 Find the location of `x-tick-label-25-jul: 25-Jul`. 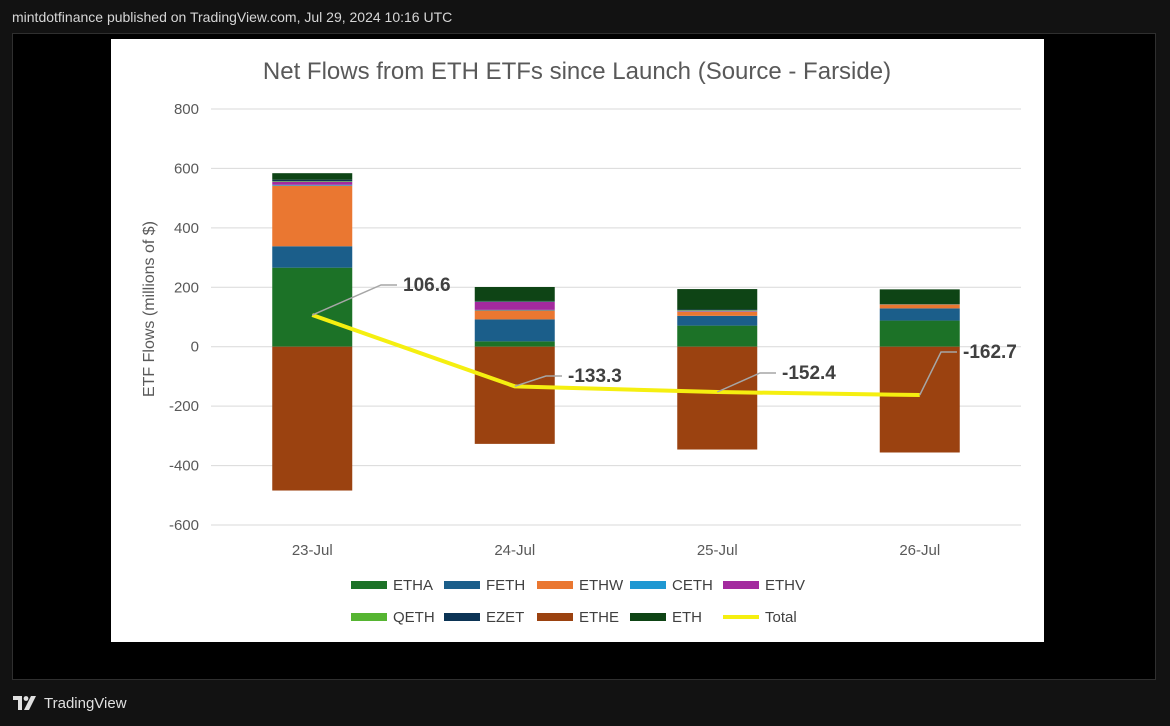

x-tick-label-25-jul: 25-Jul is located at coordinates (717, 550).